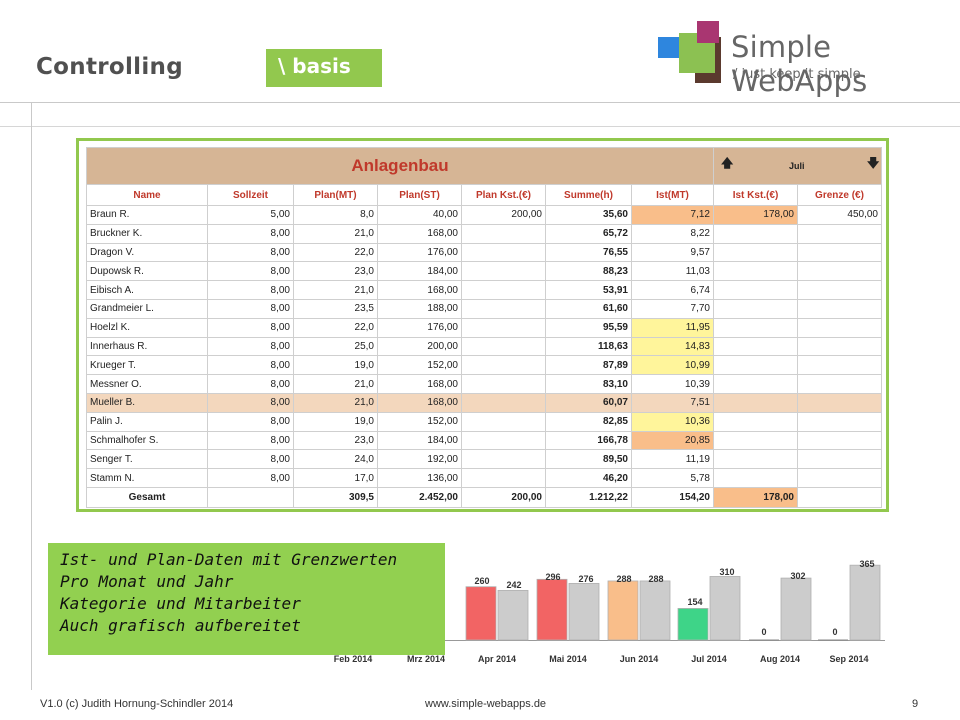 The height and width of the screenshot is (720, 960). I want to click on brand-slogan: / just keep it simple, so click(797, 74).